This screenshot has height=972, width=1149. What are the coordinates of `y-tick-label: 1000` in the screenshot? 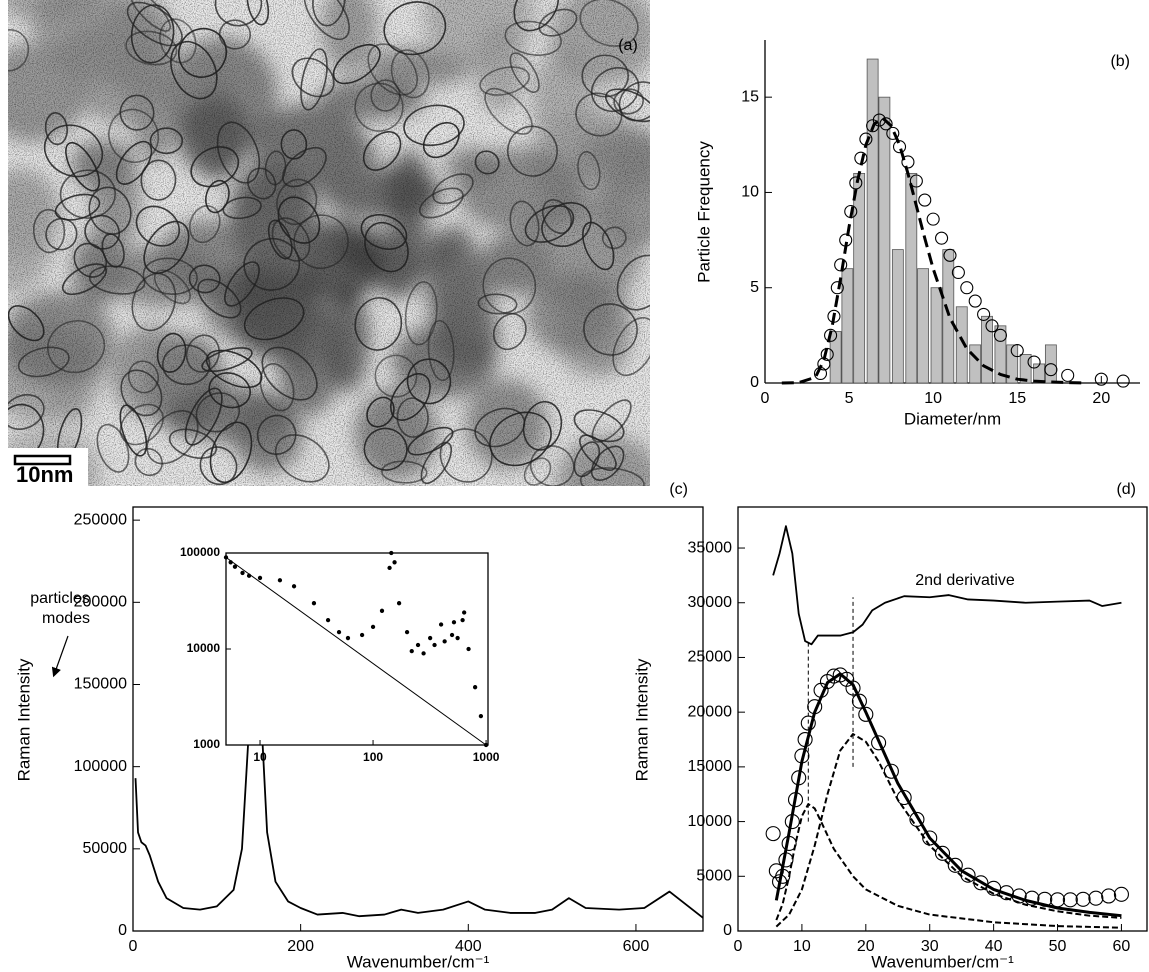 It's located at (206, 744).